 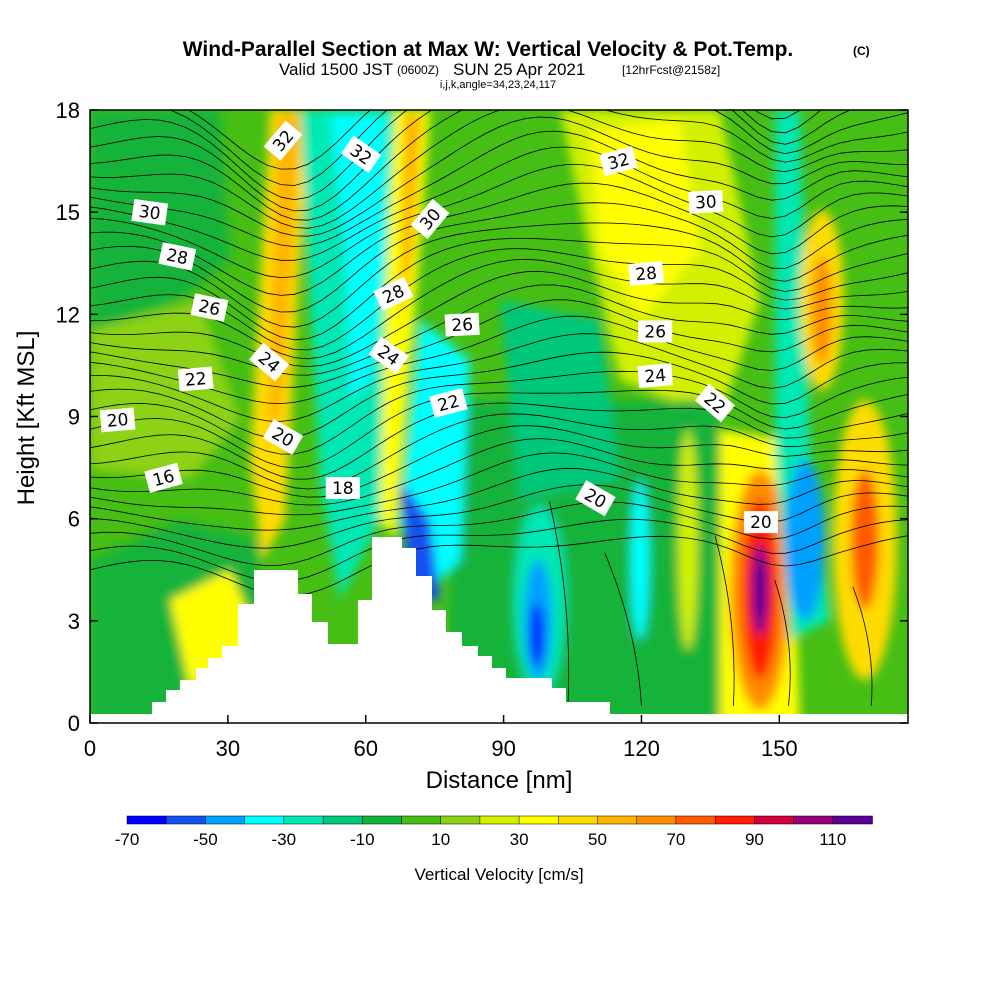 What do you see at coordinates (365, 748) in the screenshot?
I see `x-tick-label: 60` at bounding box center [365, 748].